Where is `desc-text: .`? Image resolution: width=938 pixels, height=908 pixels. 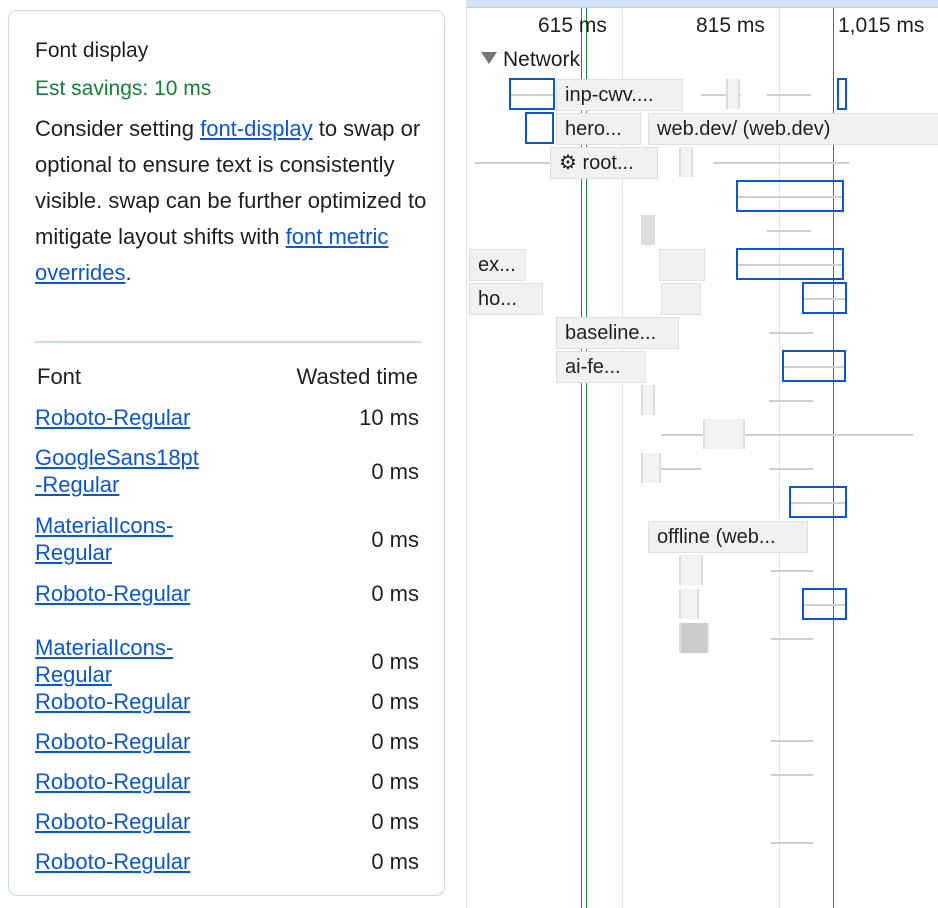
desc-text: . is located at coordinates (128, 272).